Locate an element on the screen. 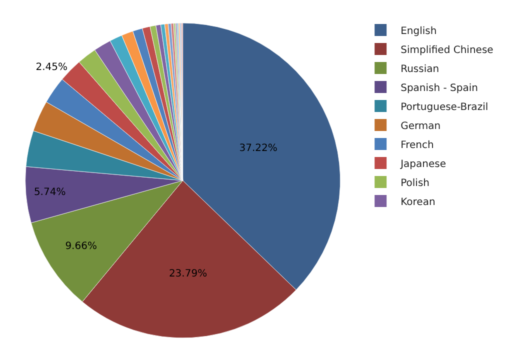  legend-label: French is located at coordinates (417, 145).